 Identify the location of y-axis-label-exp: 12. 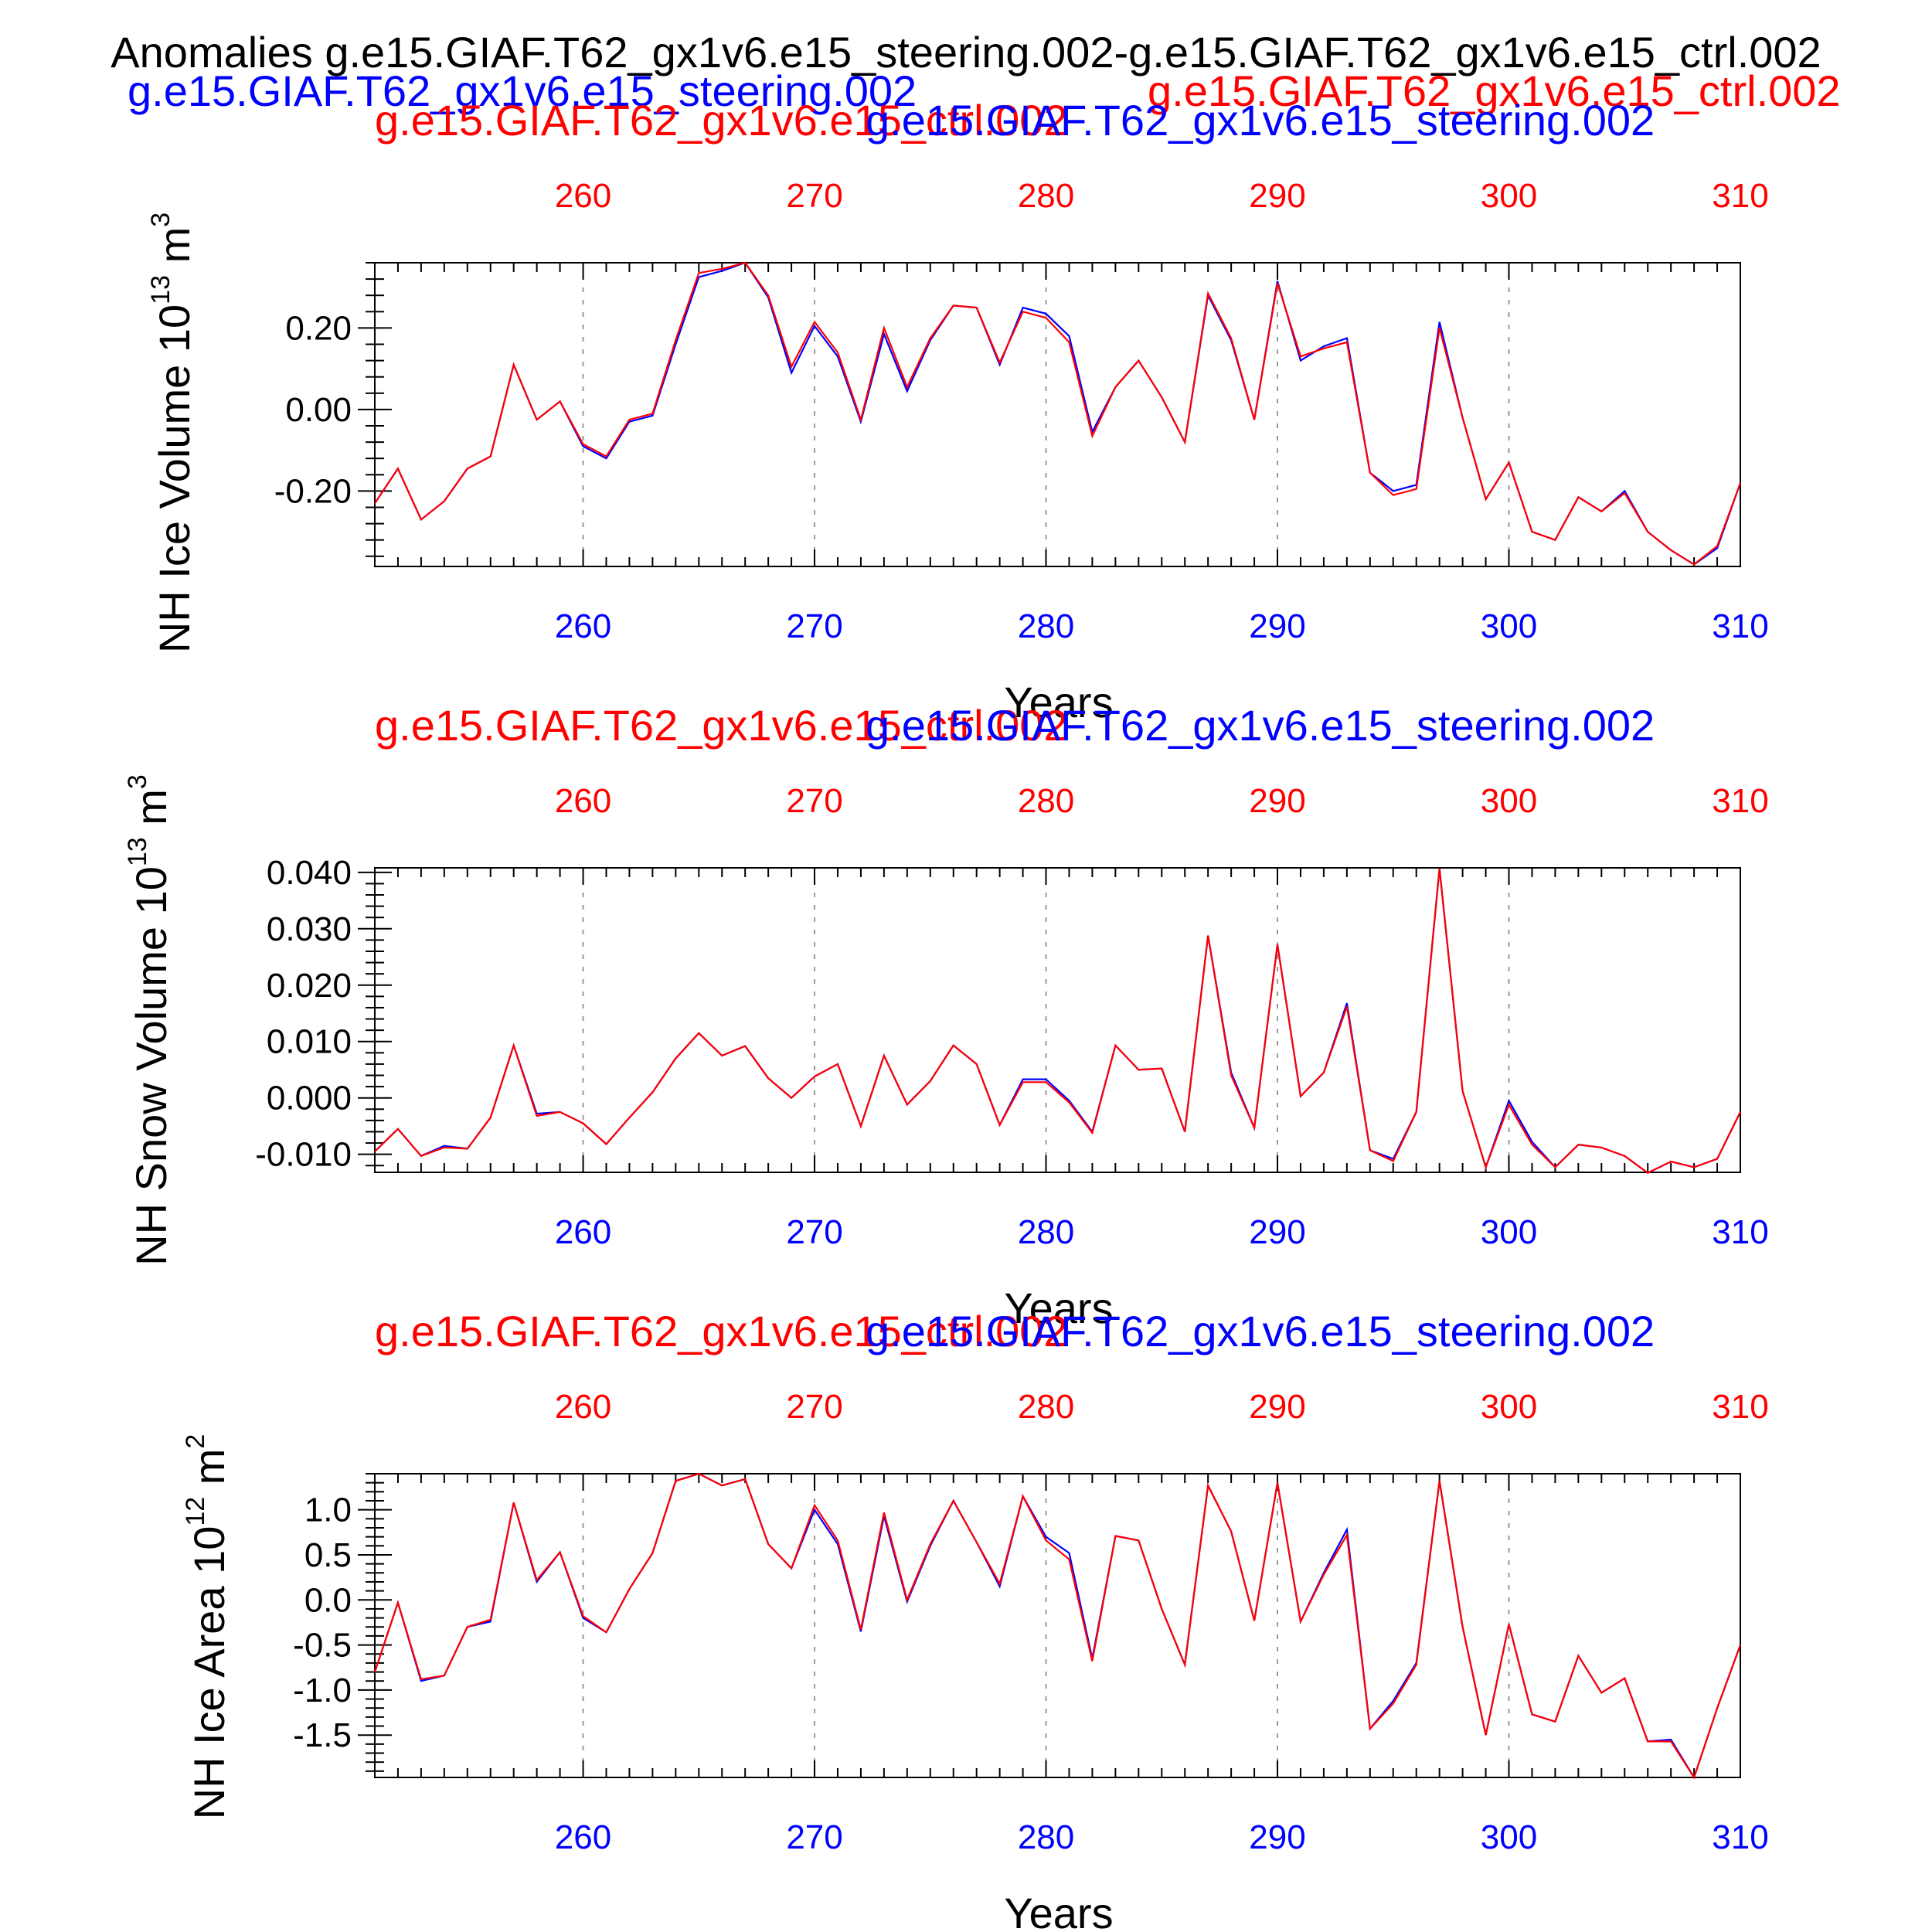
(196, 1511).